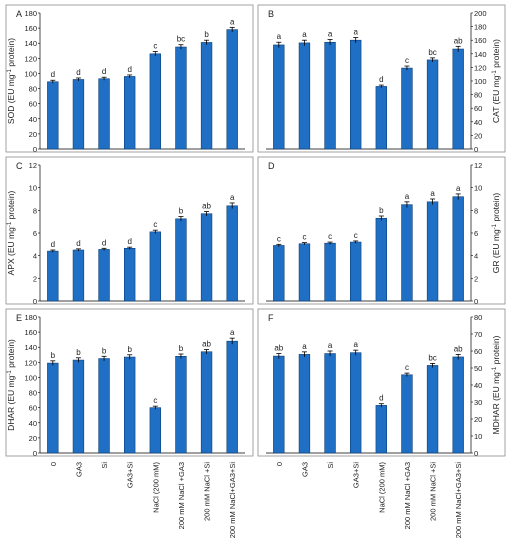 This screenshot has width=514, height=550. Describe the element at coordinates (476, 256) in the screenshot. I see `y-tick-label: 4` at that location.